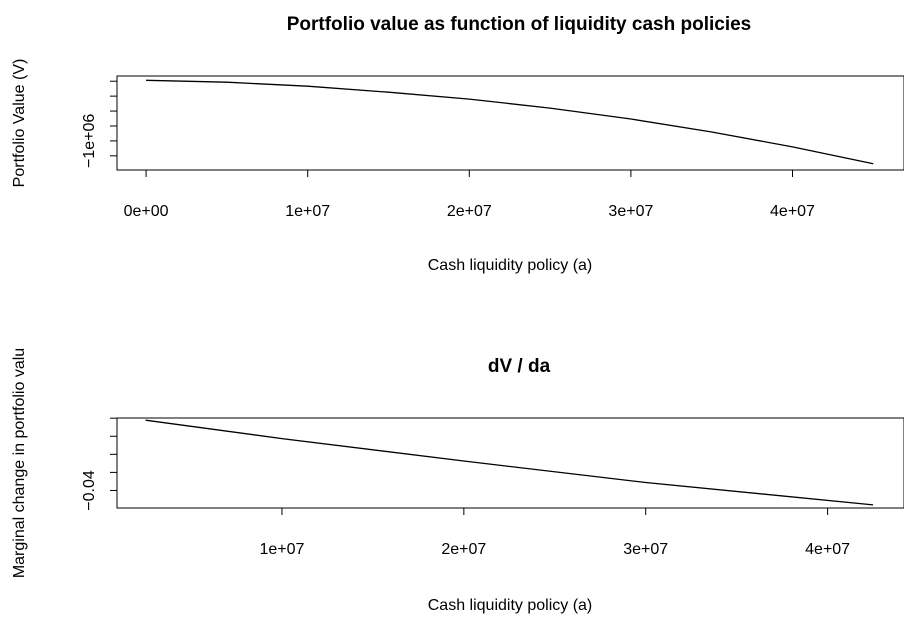 Image resolution: width=904 pixels, height=635 pixels. I want to click on y-axis-label: Portfolio Value (V), so click(19, 123).